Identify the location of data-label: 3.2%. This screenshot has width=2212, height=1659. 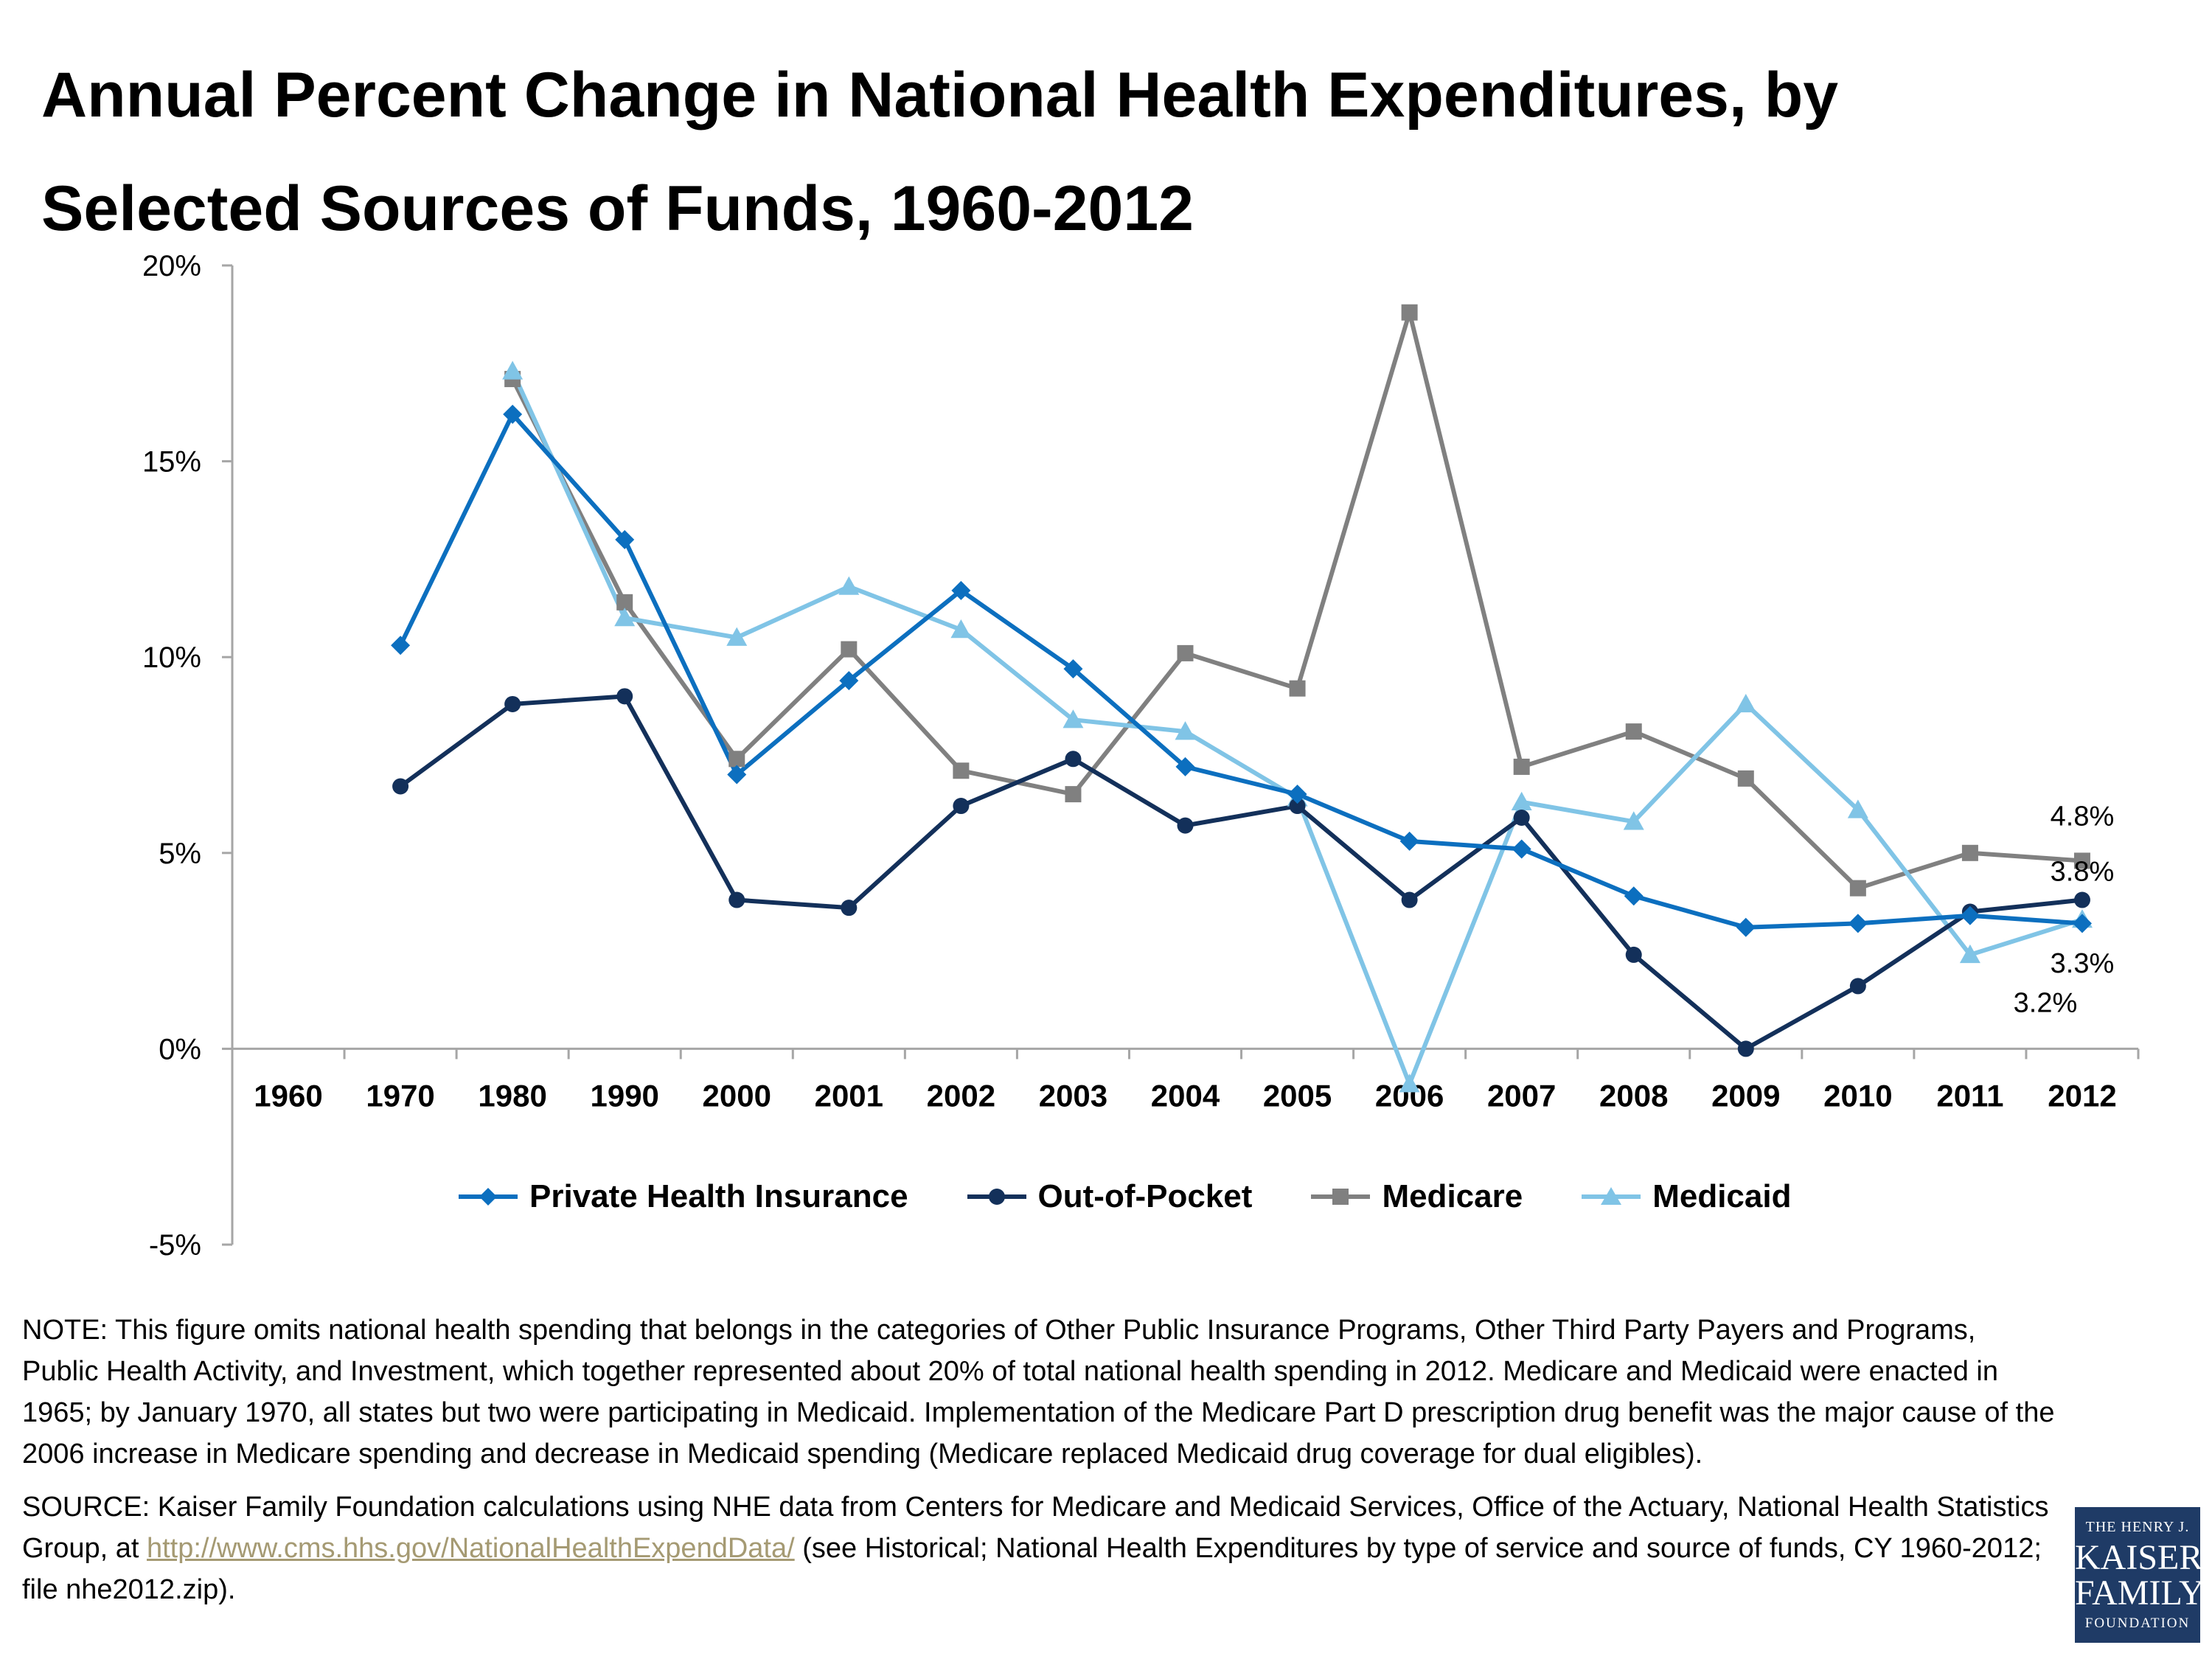
(2046, 1002).